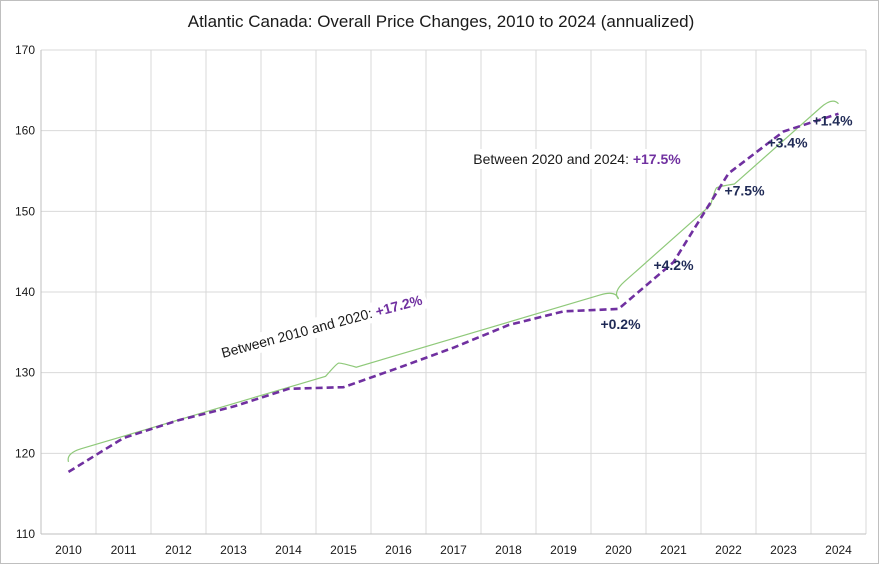 The width and height of the screenshot is (879, 565). I want to click on x-tick-label: 2013, so click(233, 550).